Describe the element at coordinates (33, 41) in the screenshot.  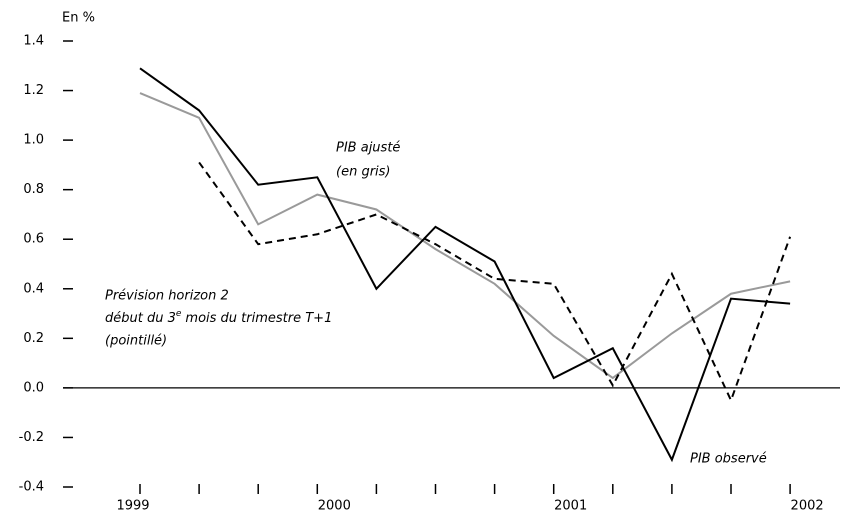
I see `y-tick-label: 1.4` at that location.